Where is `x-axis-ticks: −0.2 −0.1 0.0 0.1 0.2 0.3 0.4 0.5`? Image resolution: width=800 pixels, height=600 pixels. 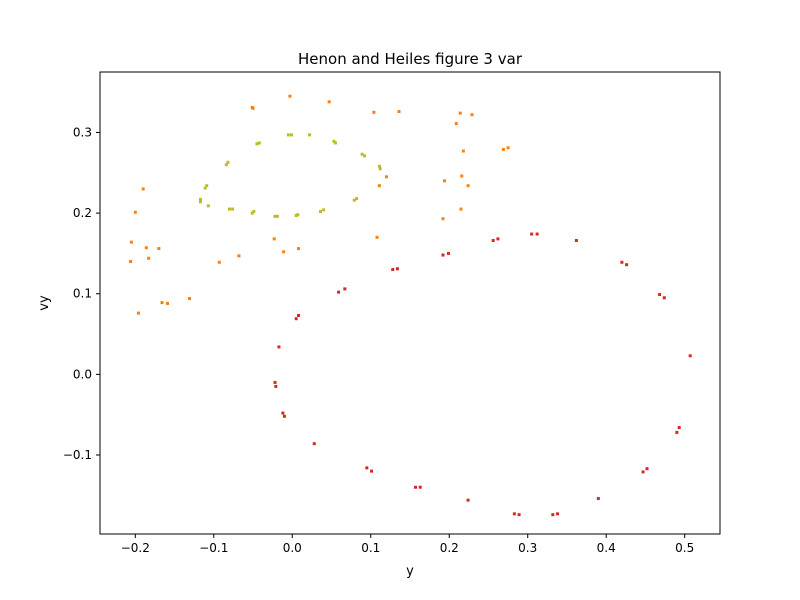
x-axis-ticks: −0.2 −0.1 0.0 0.1 0.2 0.3 0.4 0.5 is located at coordinates (407, 544).